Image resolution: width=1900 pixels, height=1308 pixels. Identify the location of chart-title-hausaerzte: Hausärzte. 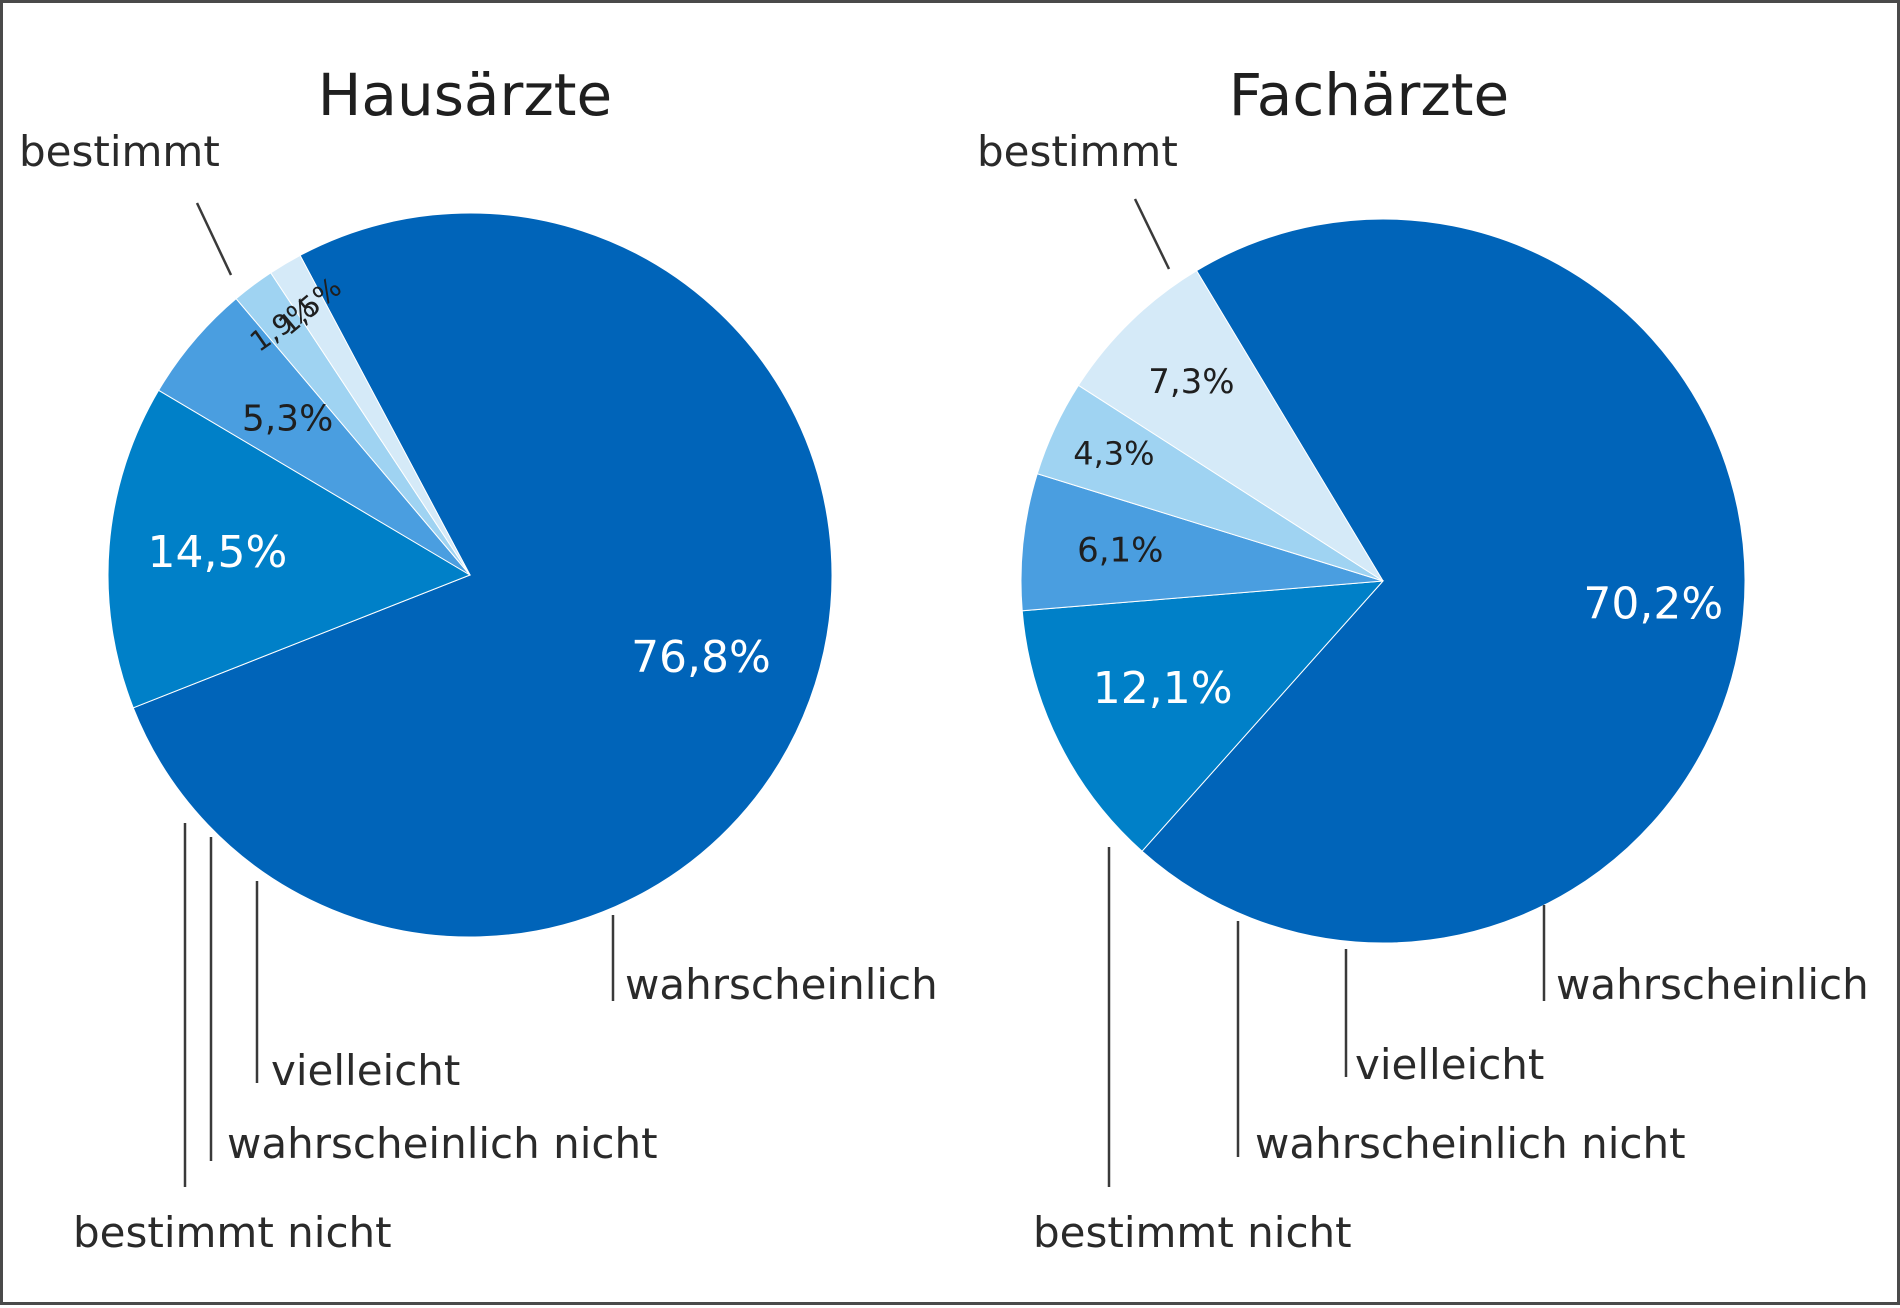
(465, 95).